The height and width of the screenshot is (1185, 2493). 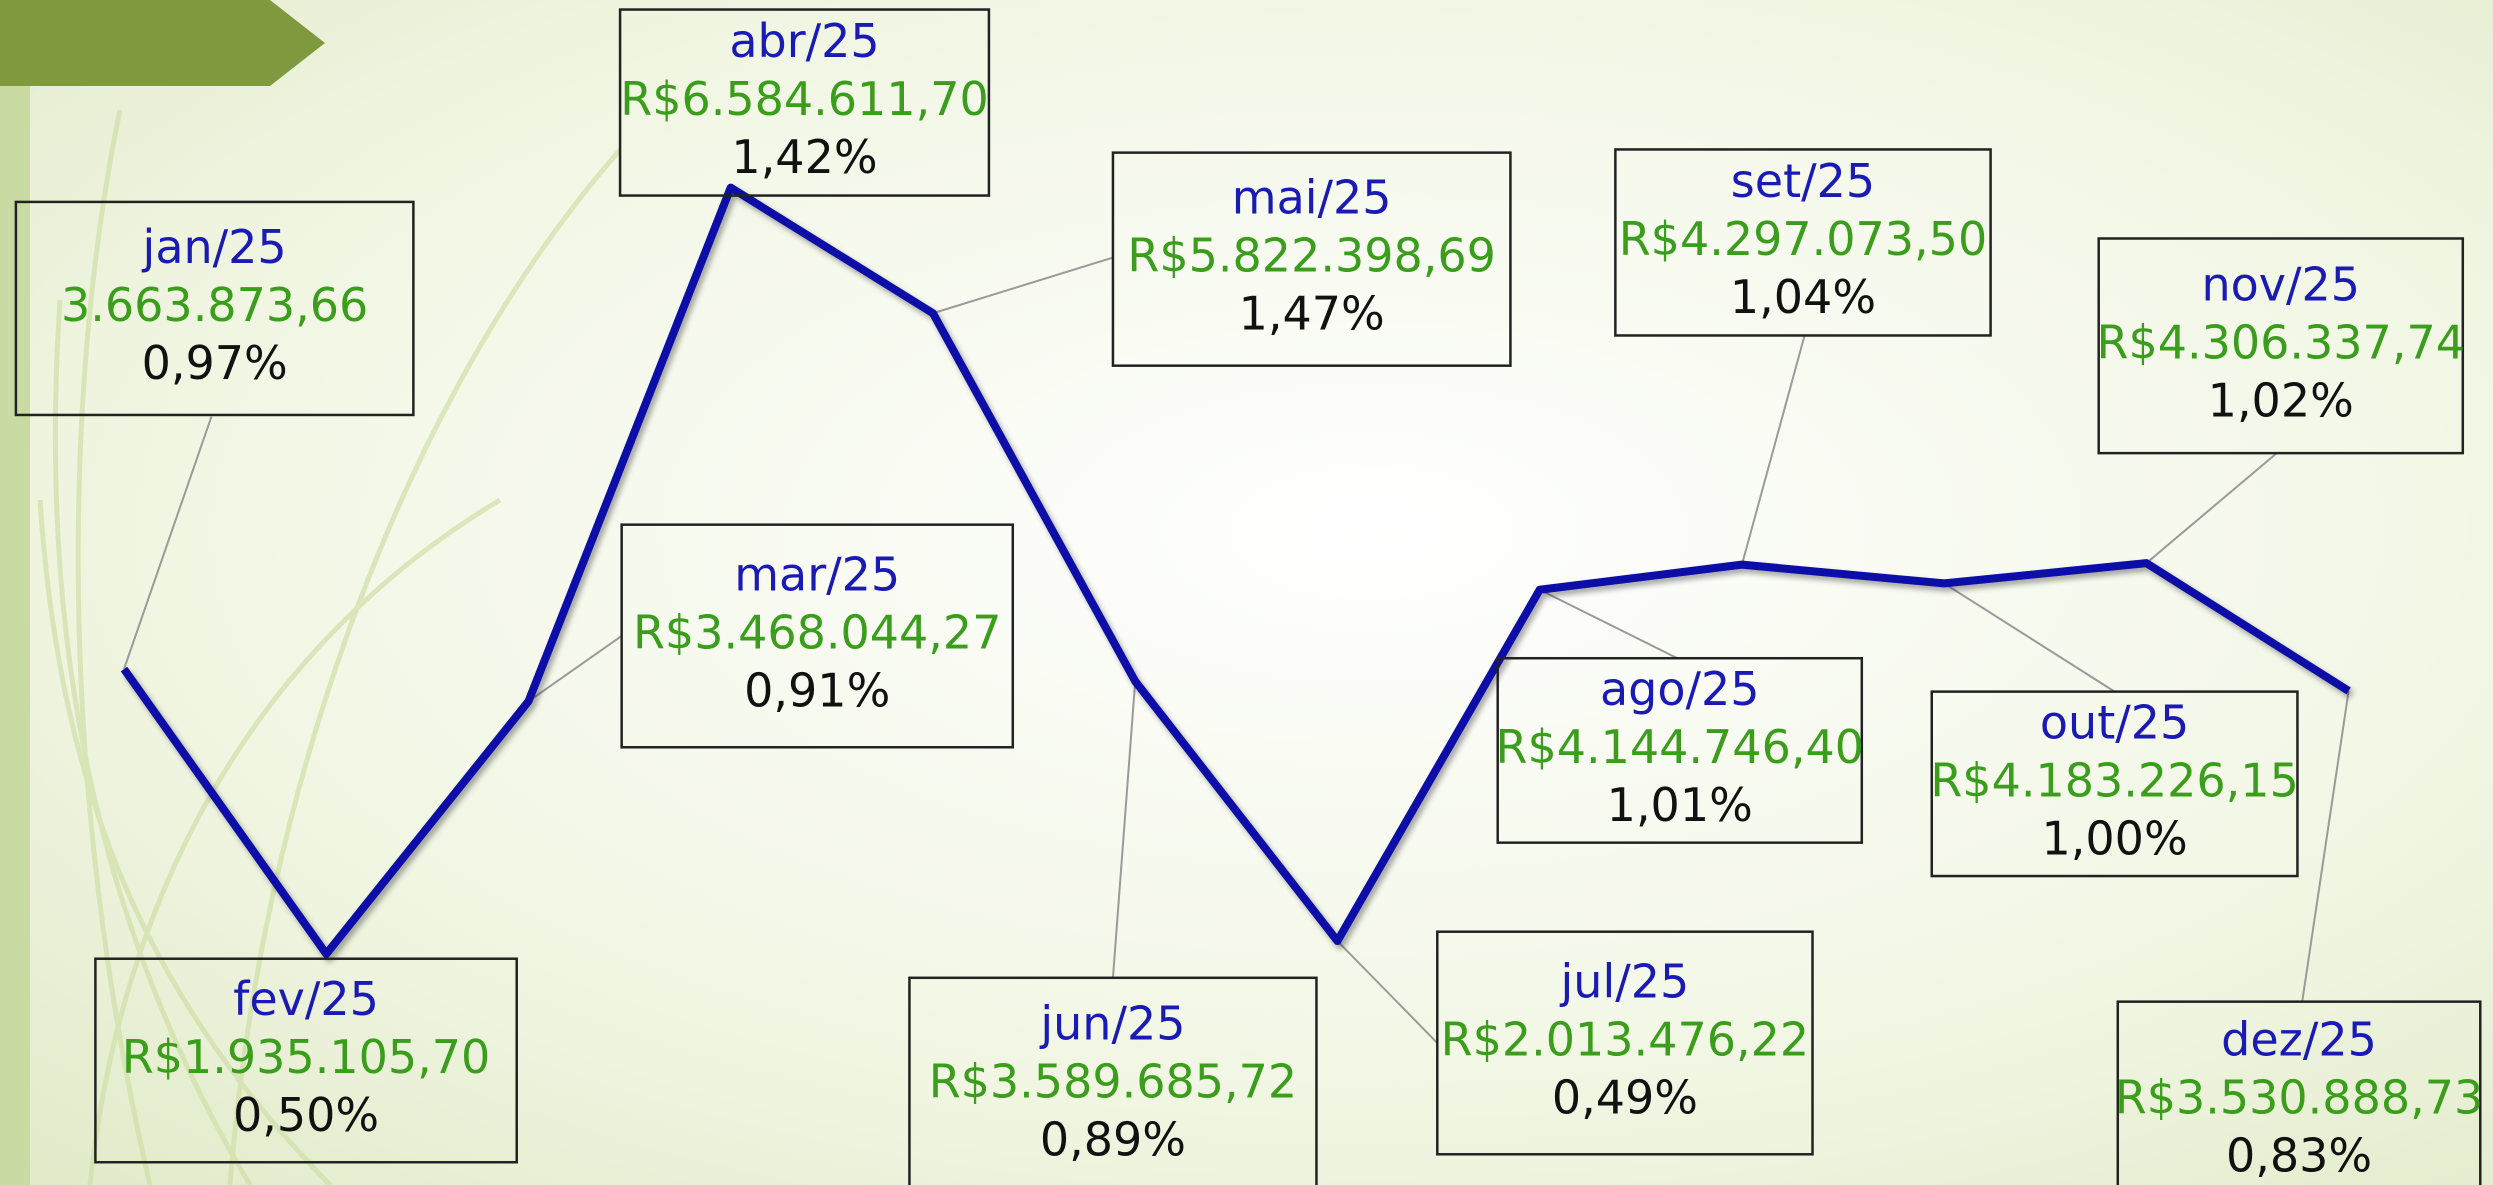 I want to click on share-label: 0,89%, so click(x=1113, y=1140).